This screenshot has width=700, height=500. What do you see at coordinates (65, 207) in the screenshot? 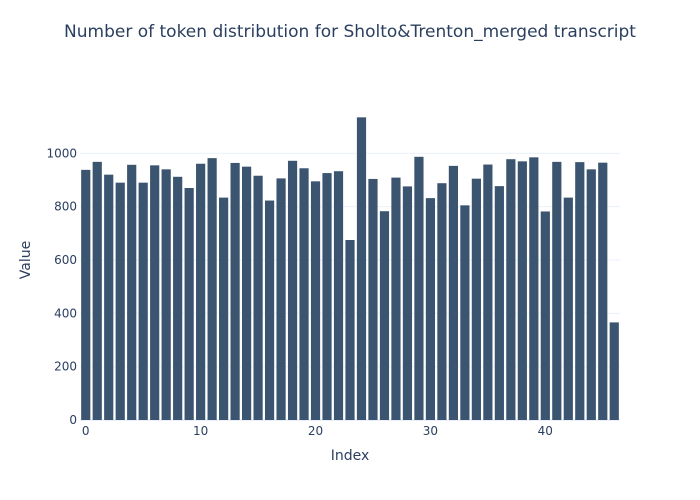
I see `y-tick-label: 800` at bounding box center [65, 207].